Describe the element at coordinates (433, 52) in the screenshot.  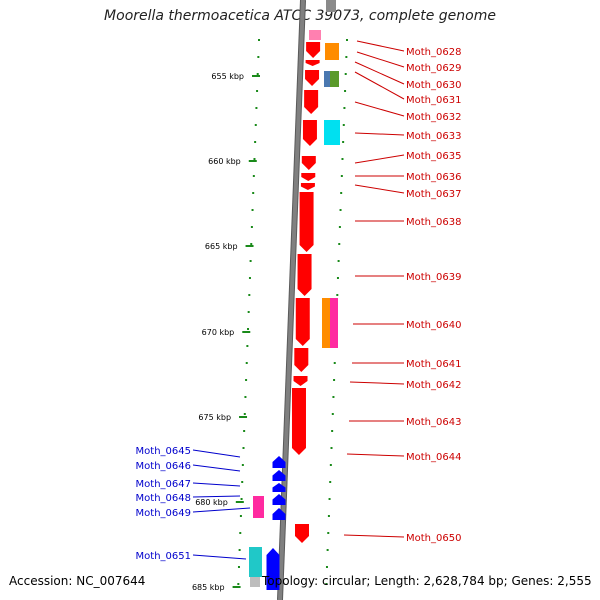
I see `gene-label: Moth_0628` at that location.